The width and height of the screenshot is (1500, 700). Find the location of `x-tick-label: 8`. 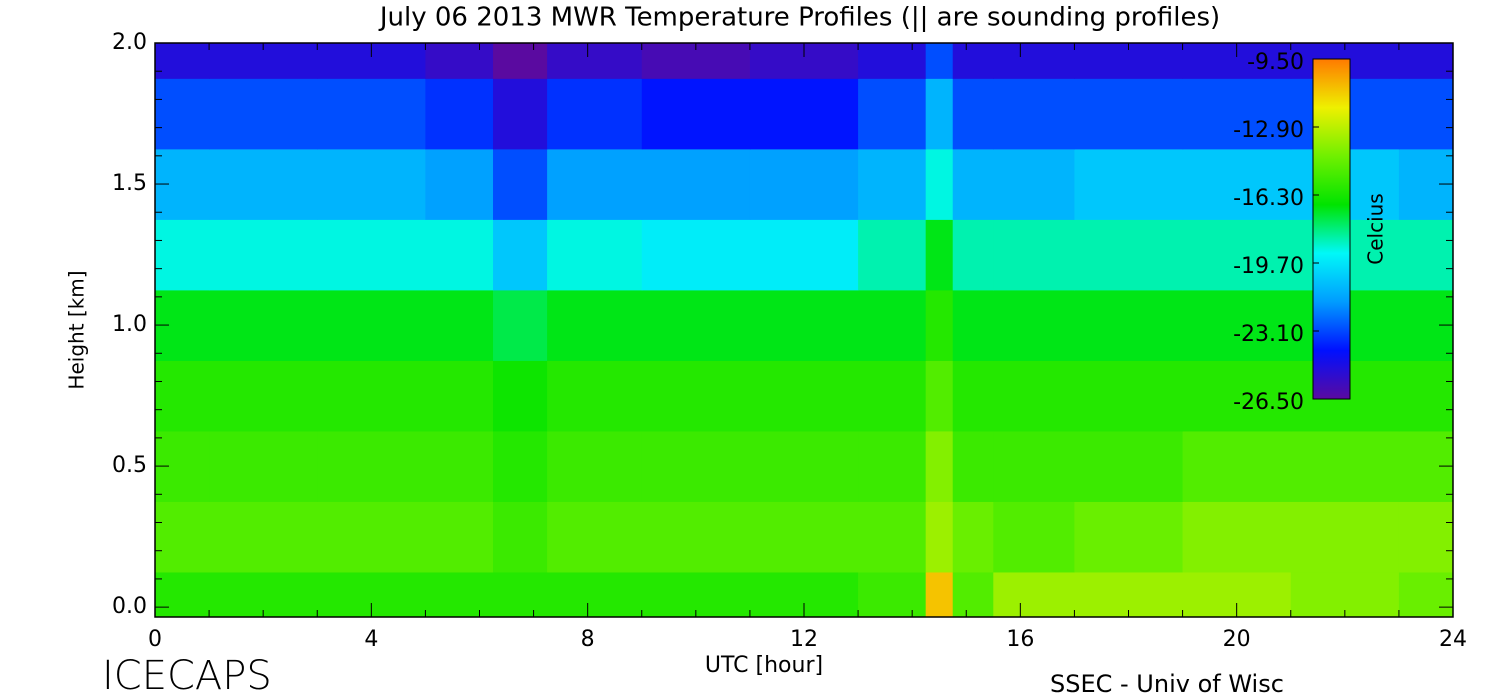

x-tick-label: 8 is located at coordinates (588, 639).